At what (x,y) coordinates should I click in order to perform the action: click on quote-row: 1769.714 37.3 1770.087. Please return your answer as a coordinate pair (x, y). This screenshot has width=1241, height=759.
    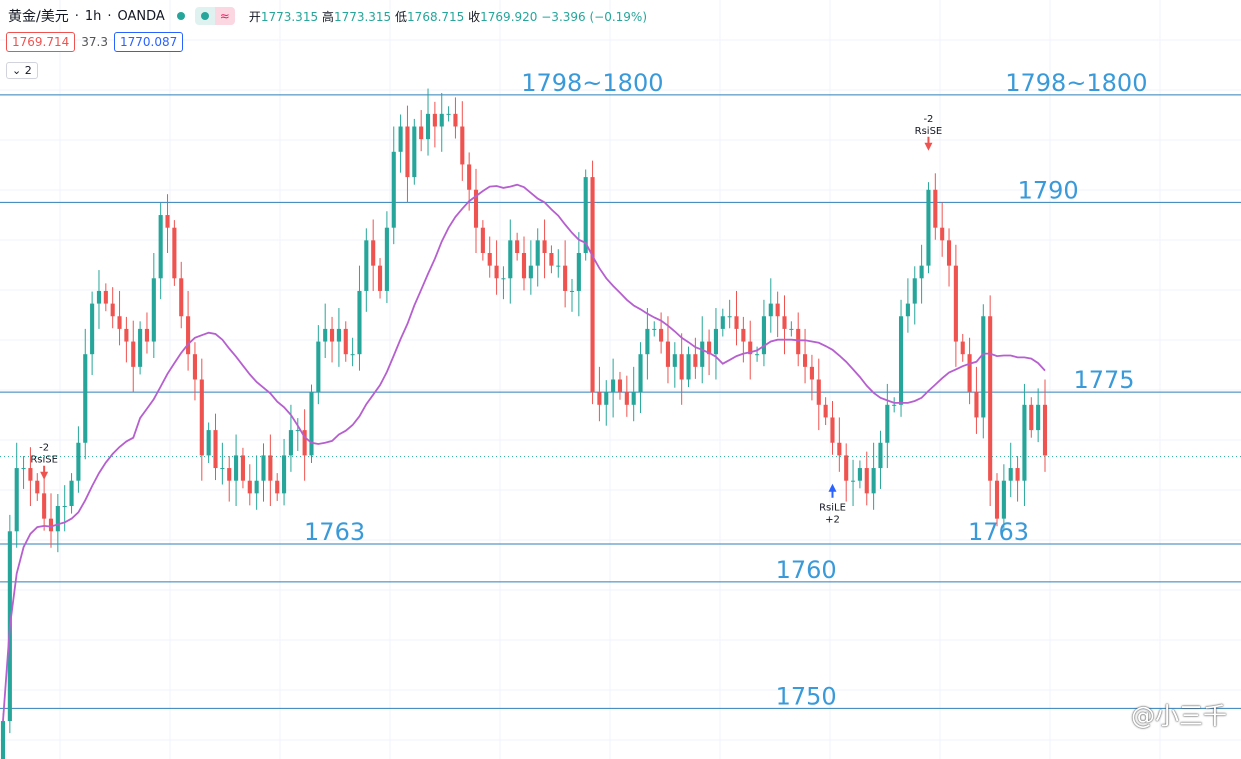
    Looking at the image, I should click on (95, 42).